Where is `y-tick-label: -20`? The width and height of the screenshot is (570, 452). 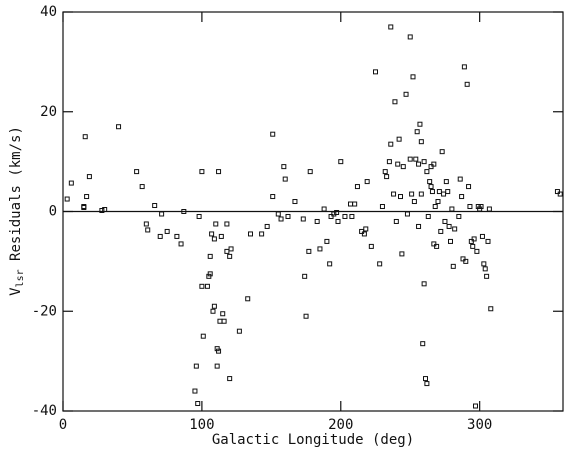 y-tick-label: -20 is located at coordinates (44, 311).